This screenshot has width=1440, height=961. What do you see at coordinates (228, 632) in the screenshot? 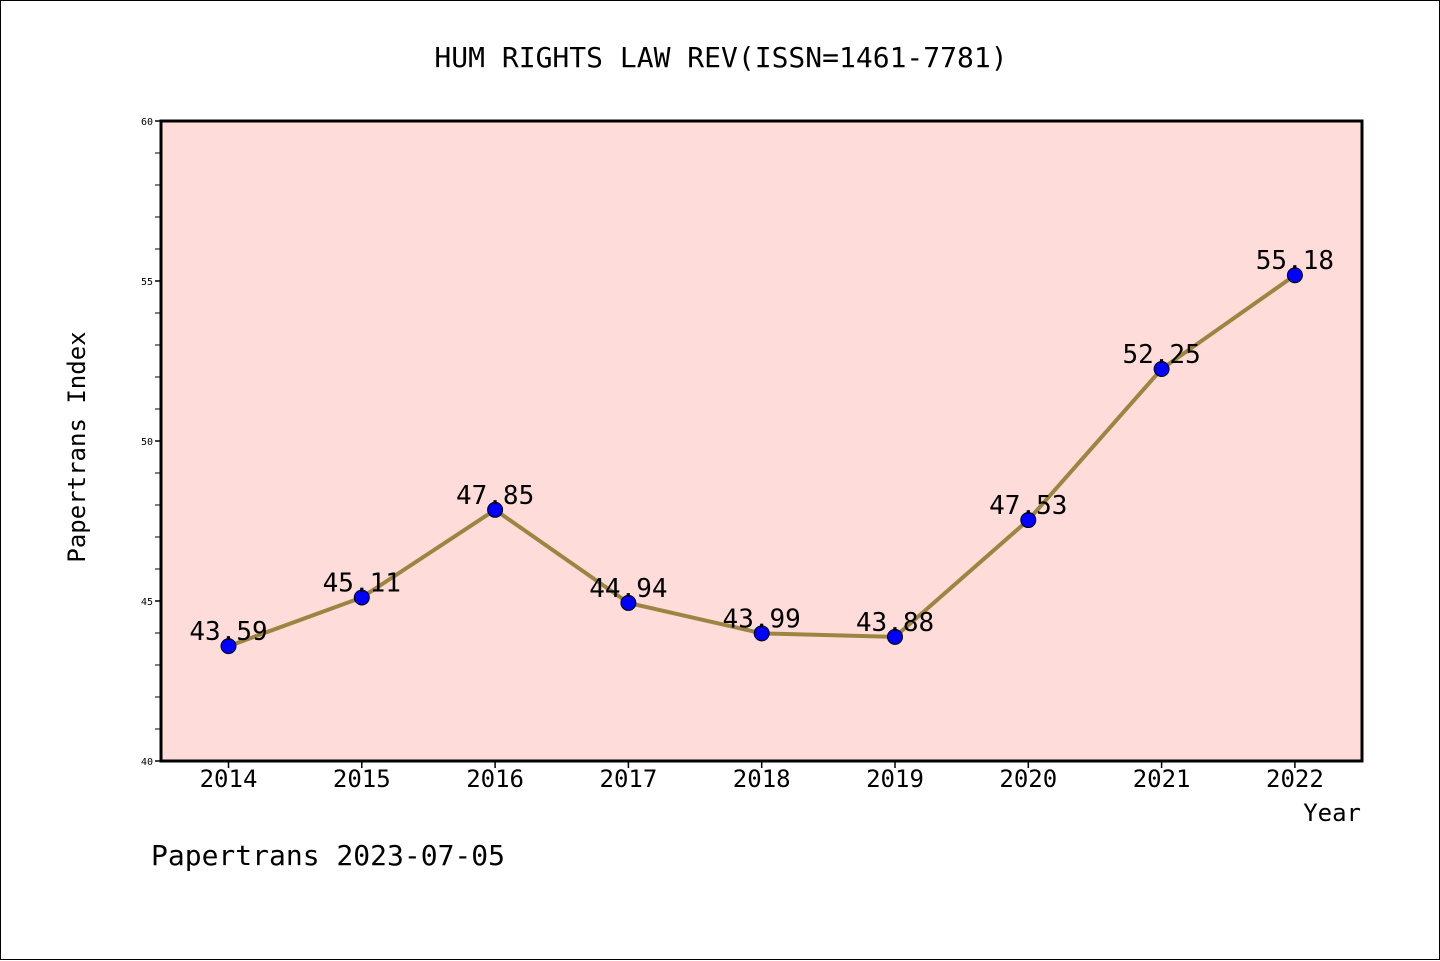
I see `data-label: 43.59` at bounding box center [228, 632].